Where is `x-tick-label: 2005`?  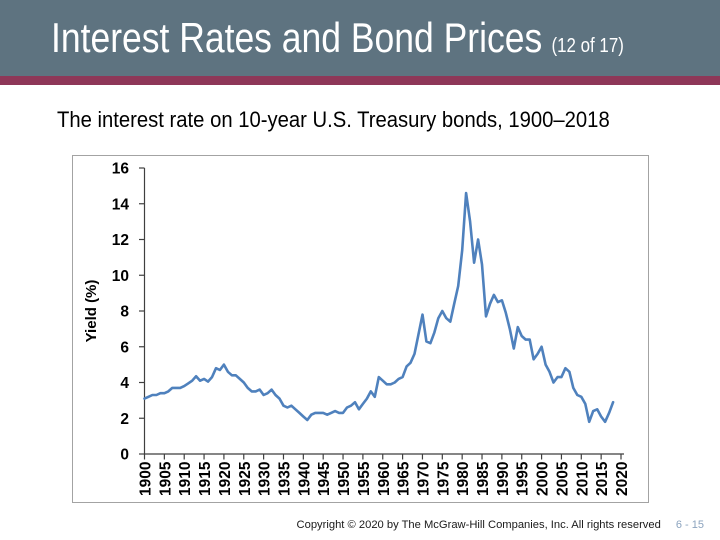
x-tick-label: 2005 is located at coordinates (562, 478).